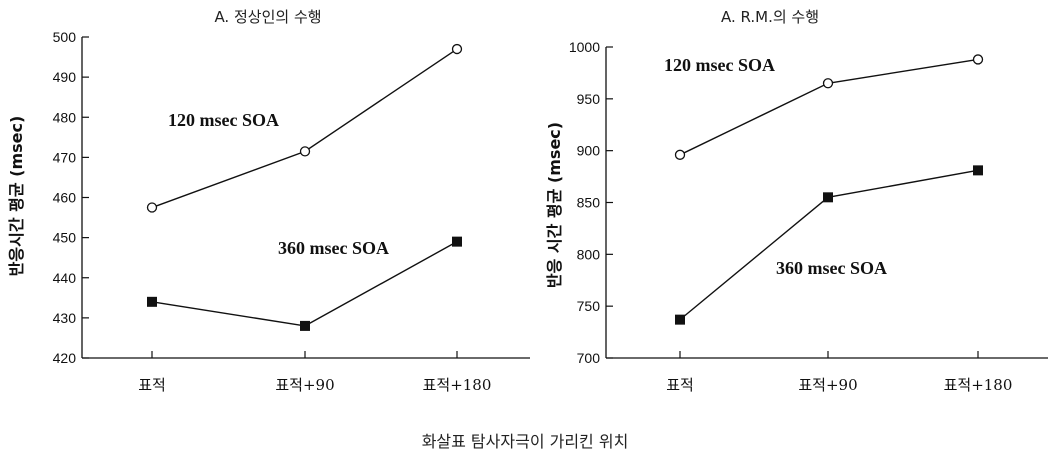 The image size is (1050, 464). Describe the element at coordinates (65, 117) in the screenshot. I see `y-tick-label: 480` at that location.